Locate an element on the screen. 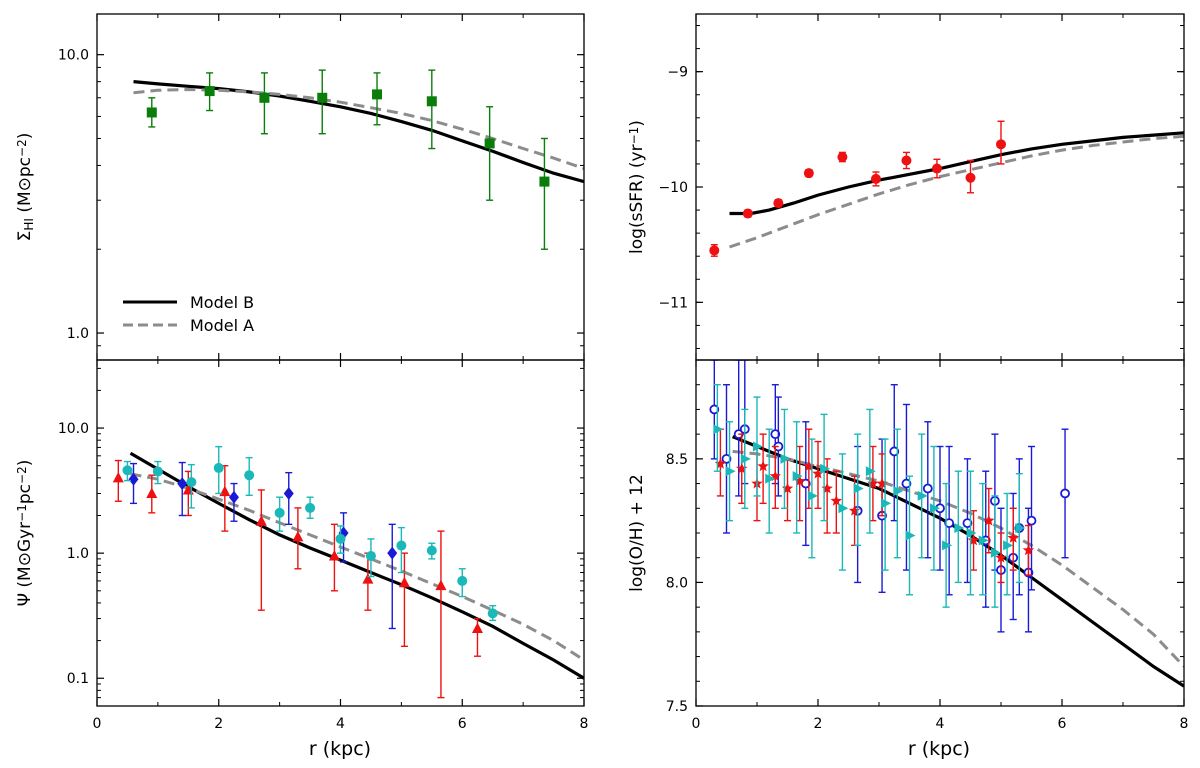  y-axis-title-ssfr: log(sSFR) (yr−1) is located at coordinates (637, 187).